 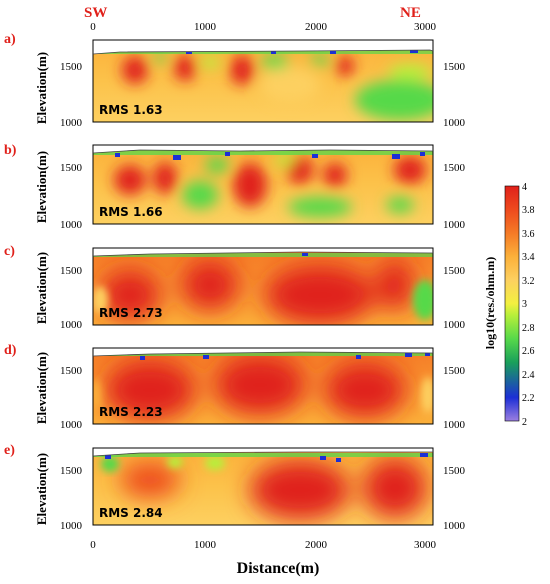 What do you see at coordinates (263, 27) in the screenshot?
I see `top-x-tick-labels: 0 1000 2000 3000` at bounding box center [263, 27].